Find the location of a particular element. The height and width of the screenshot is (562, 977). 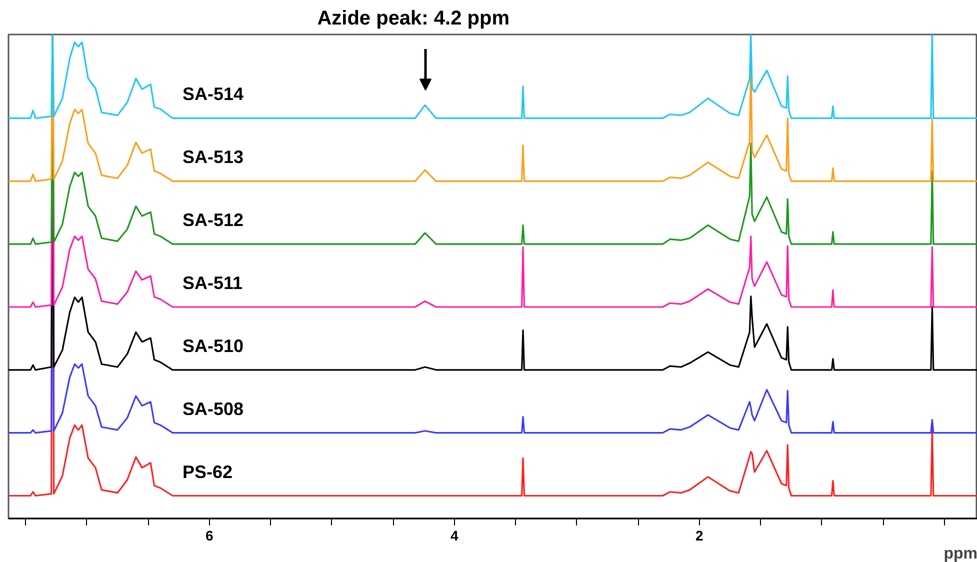

series-label: SA-511 is located at coordinates (212, 282).